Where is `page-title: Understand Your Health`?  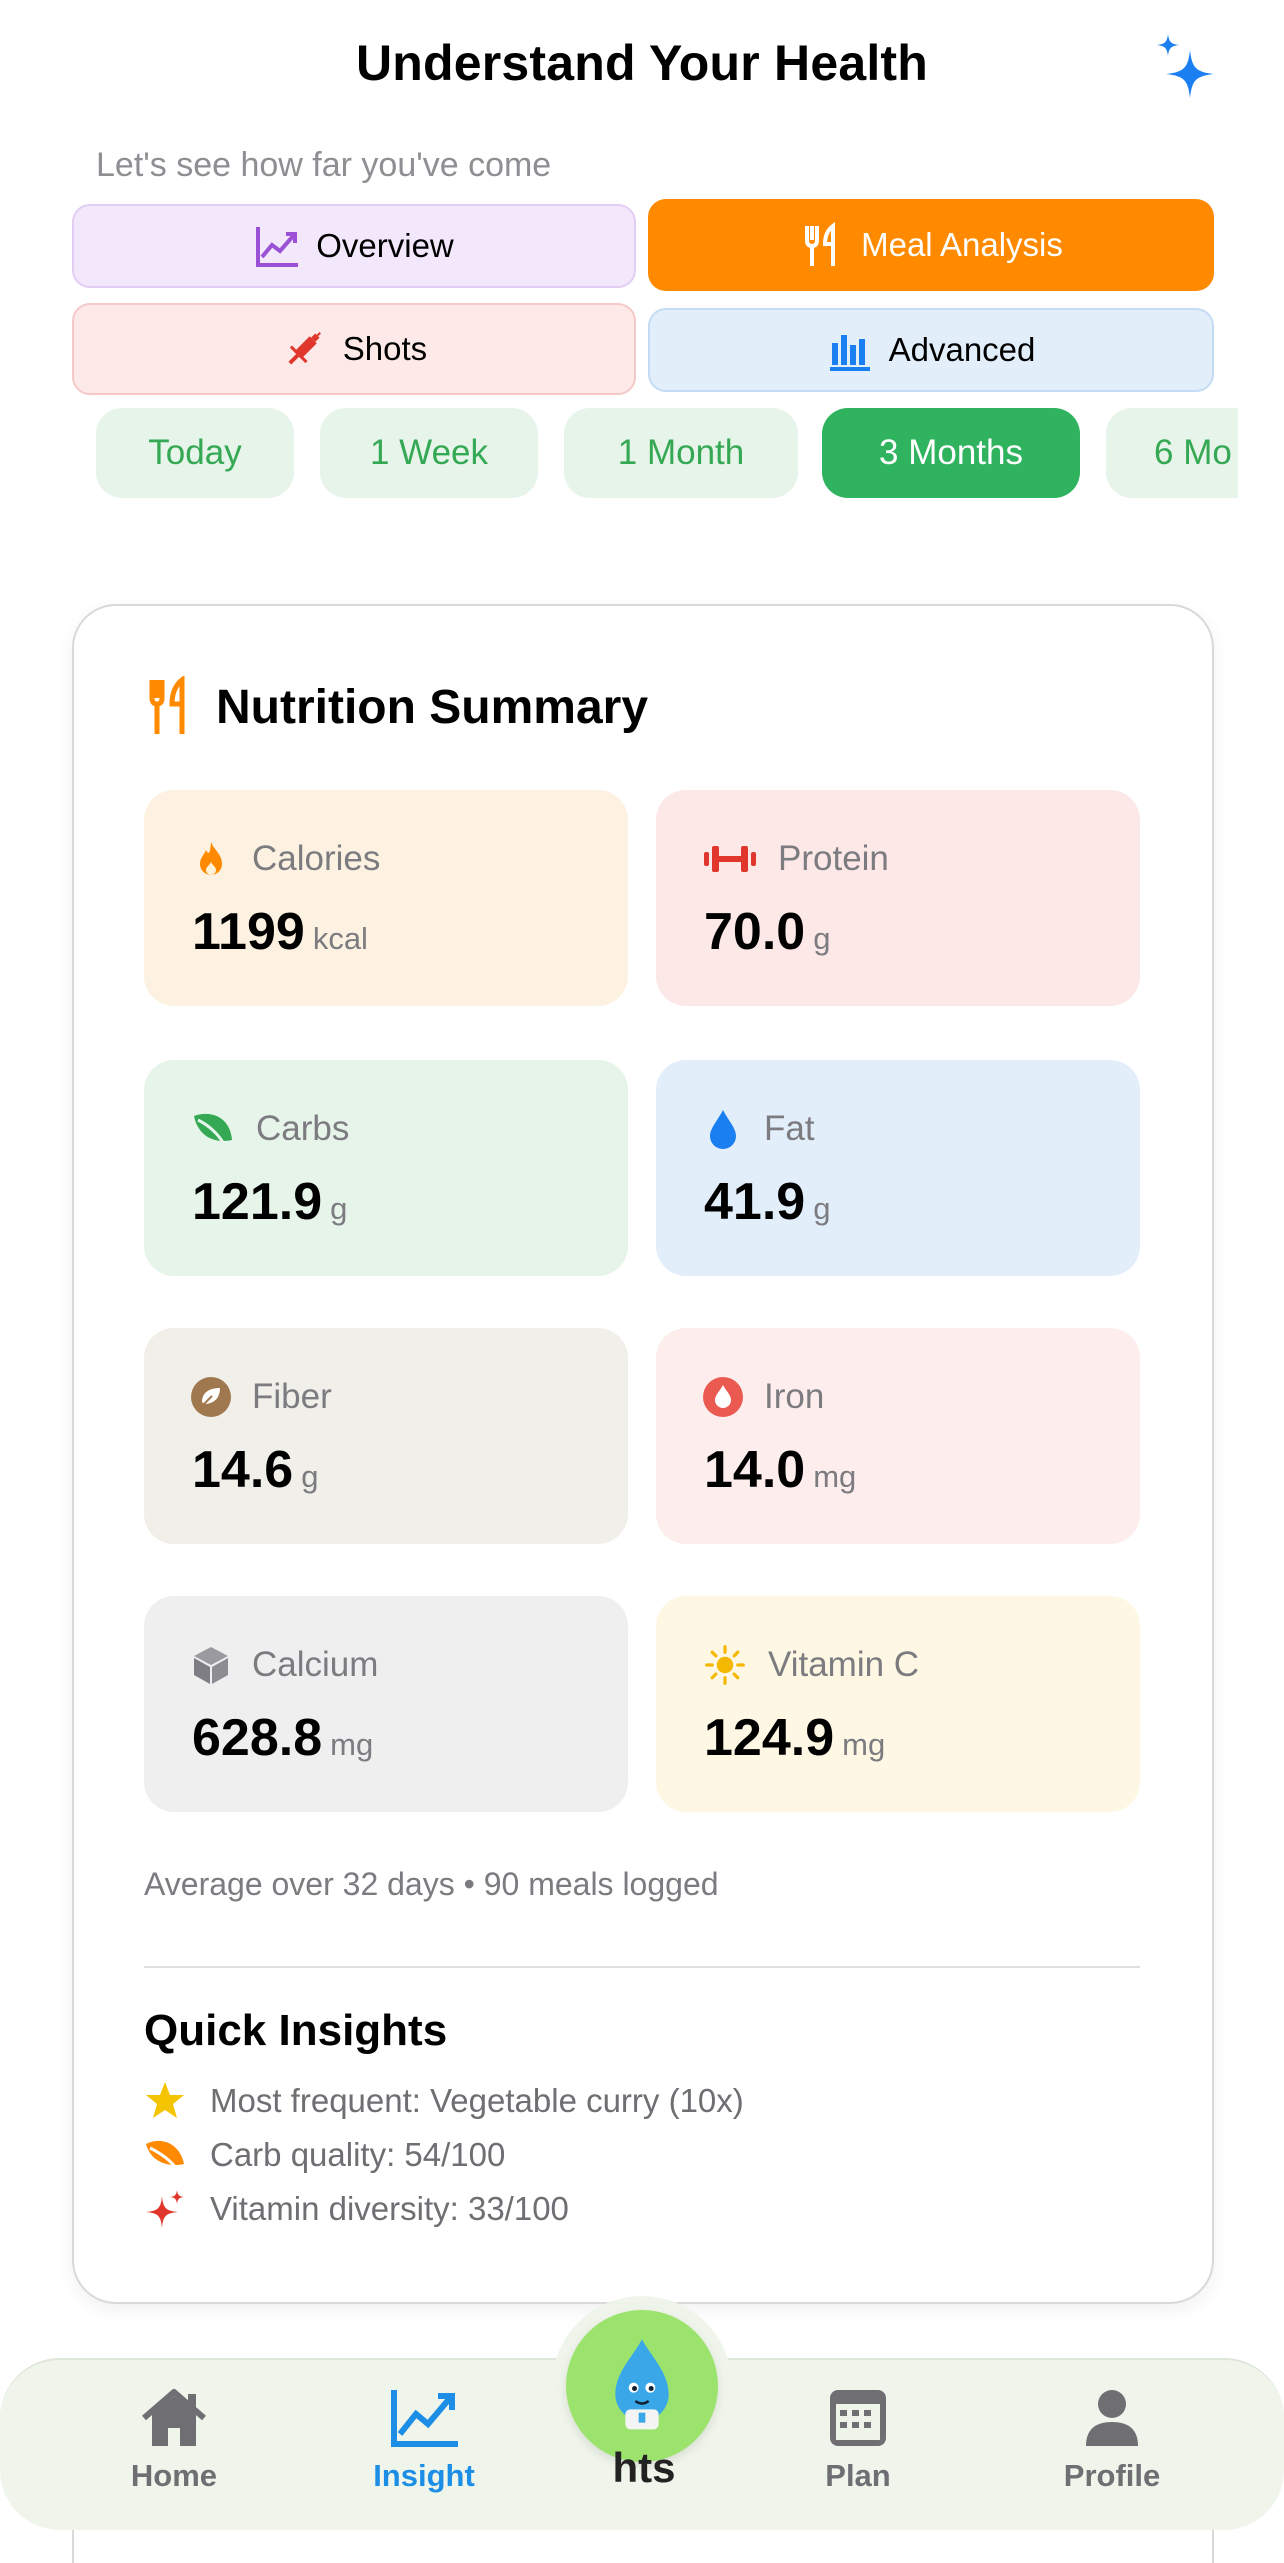
page-title: Understand Your Health is located at coordinates (642, 63).